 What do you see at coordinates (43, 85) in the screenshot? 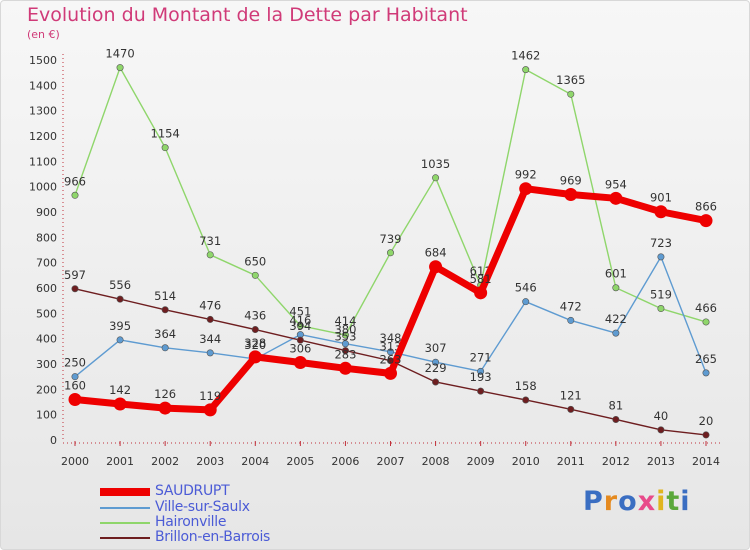
I see `y-tick-label: 1400` at bounding box center [43, 85].